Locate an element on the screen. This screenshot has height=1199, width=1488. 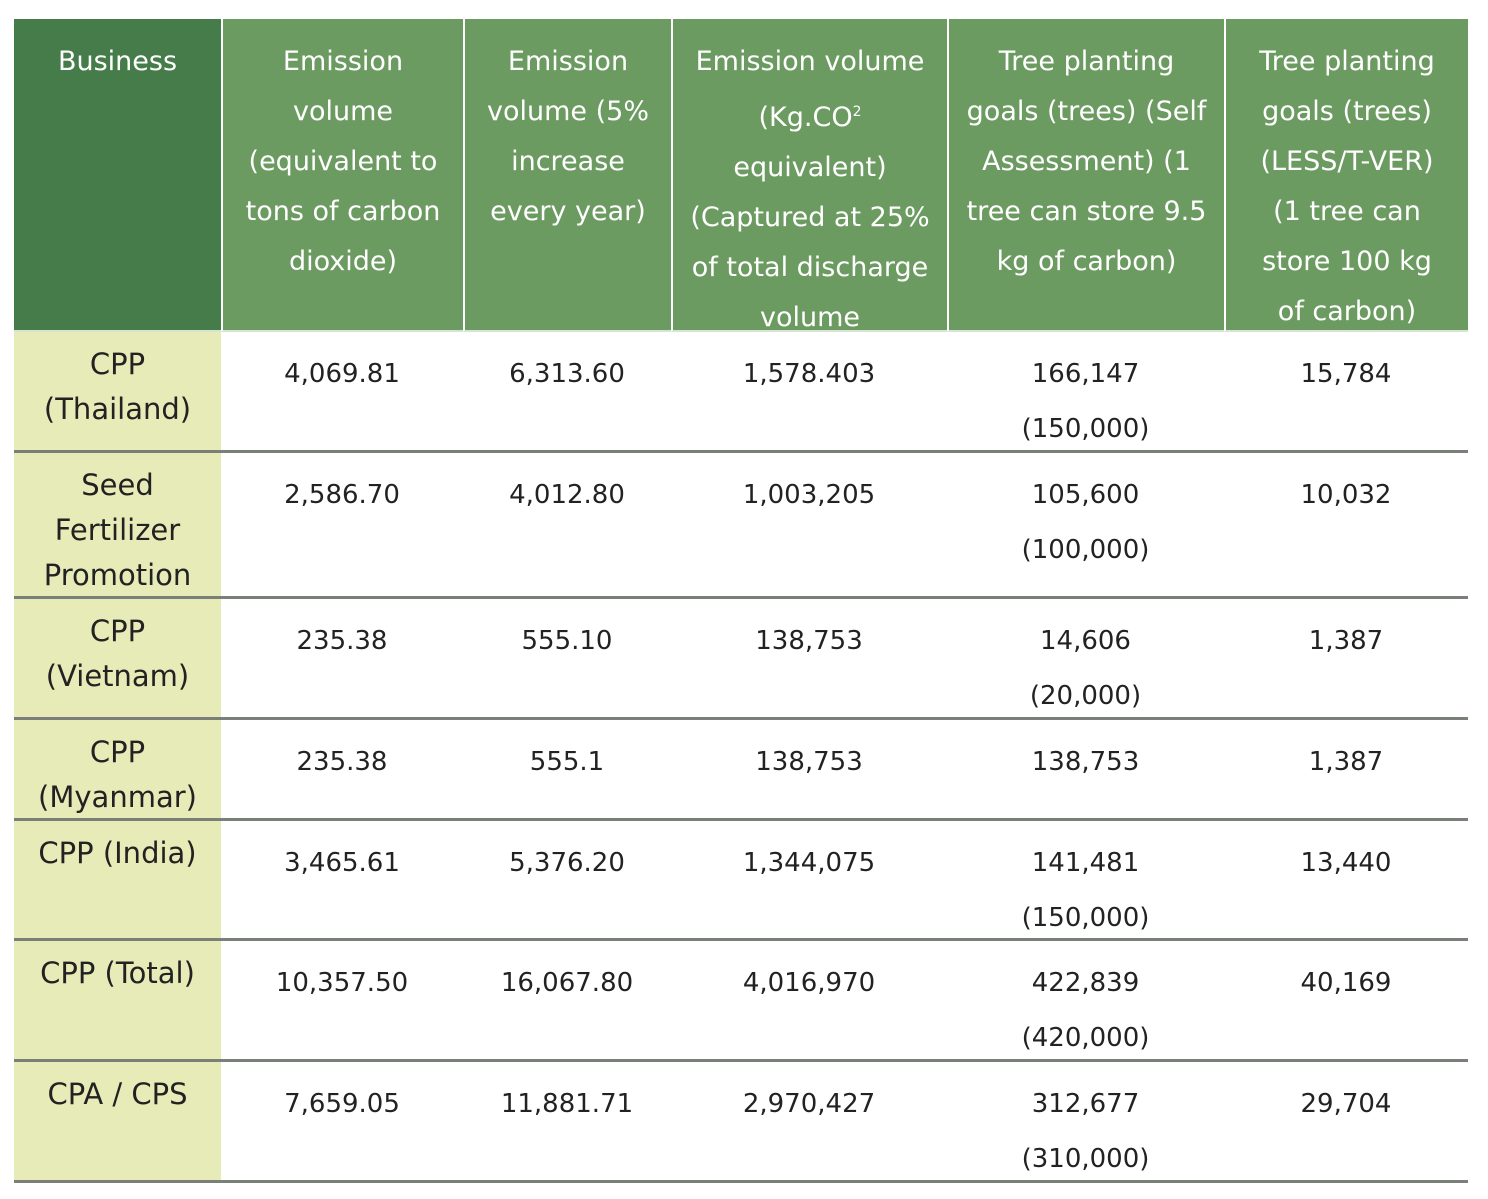
increase-cell: 11,881.71 is located at coordinates (567, 1122).